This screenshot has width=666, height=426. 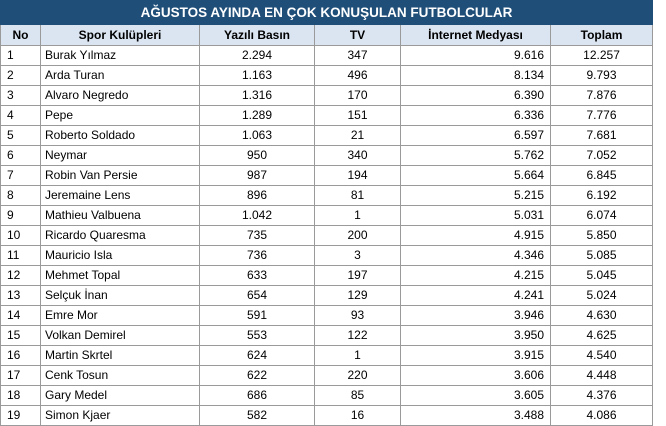 What do you see at coordinates (257, 355) in the screenshot?
I see `cell-press: 624` at bounding box center [257, 355].